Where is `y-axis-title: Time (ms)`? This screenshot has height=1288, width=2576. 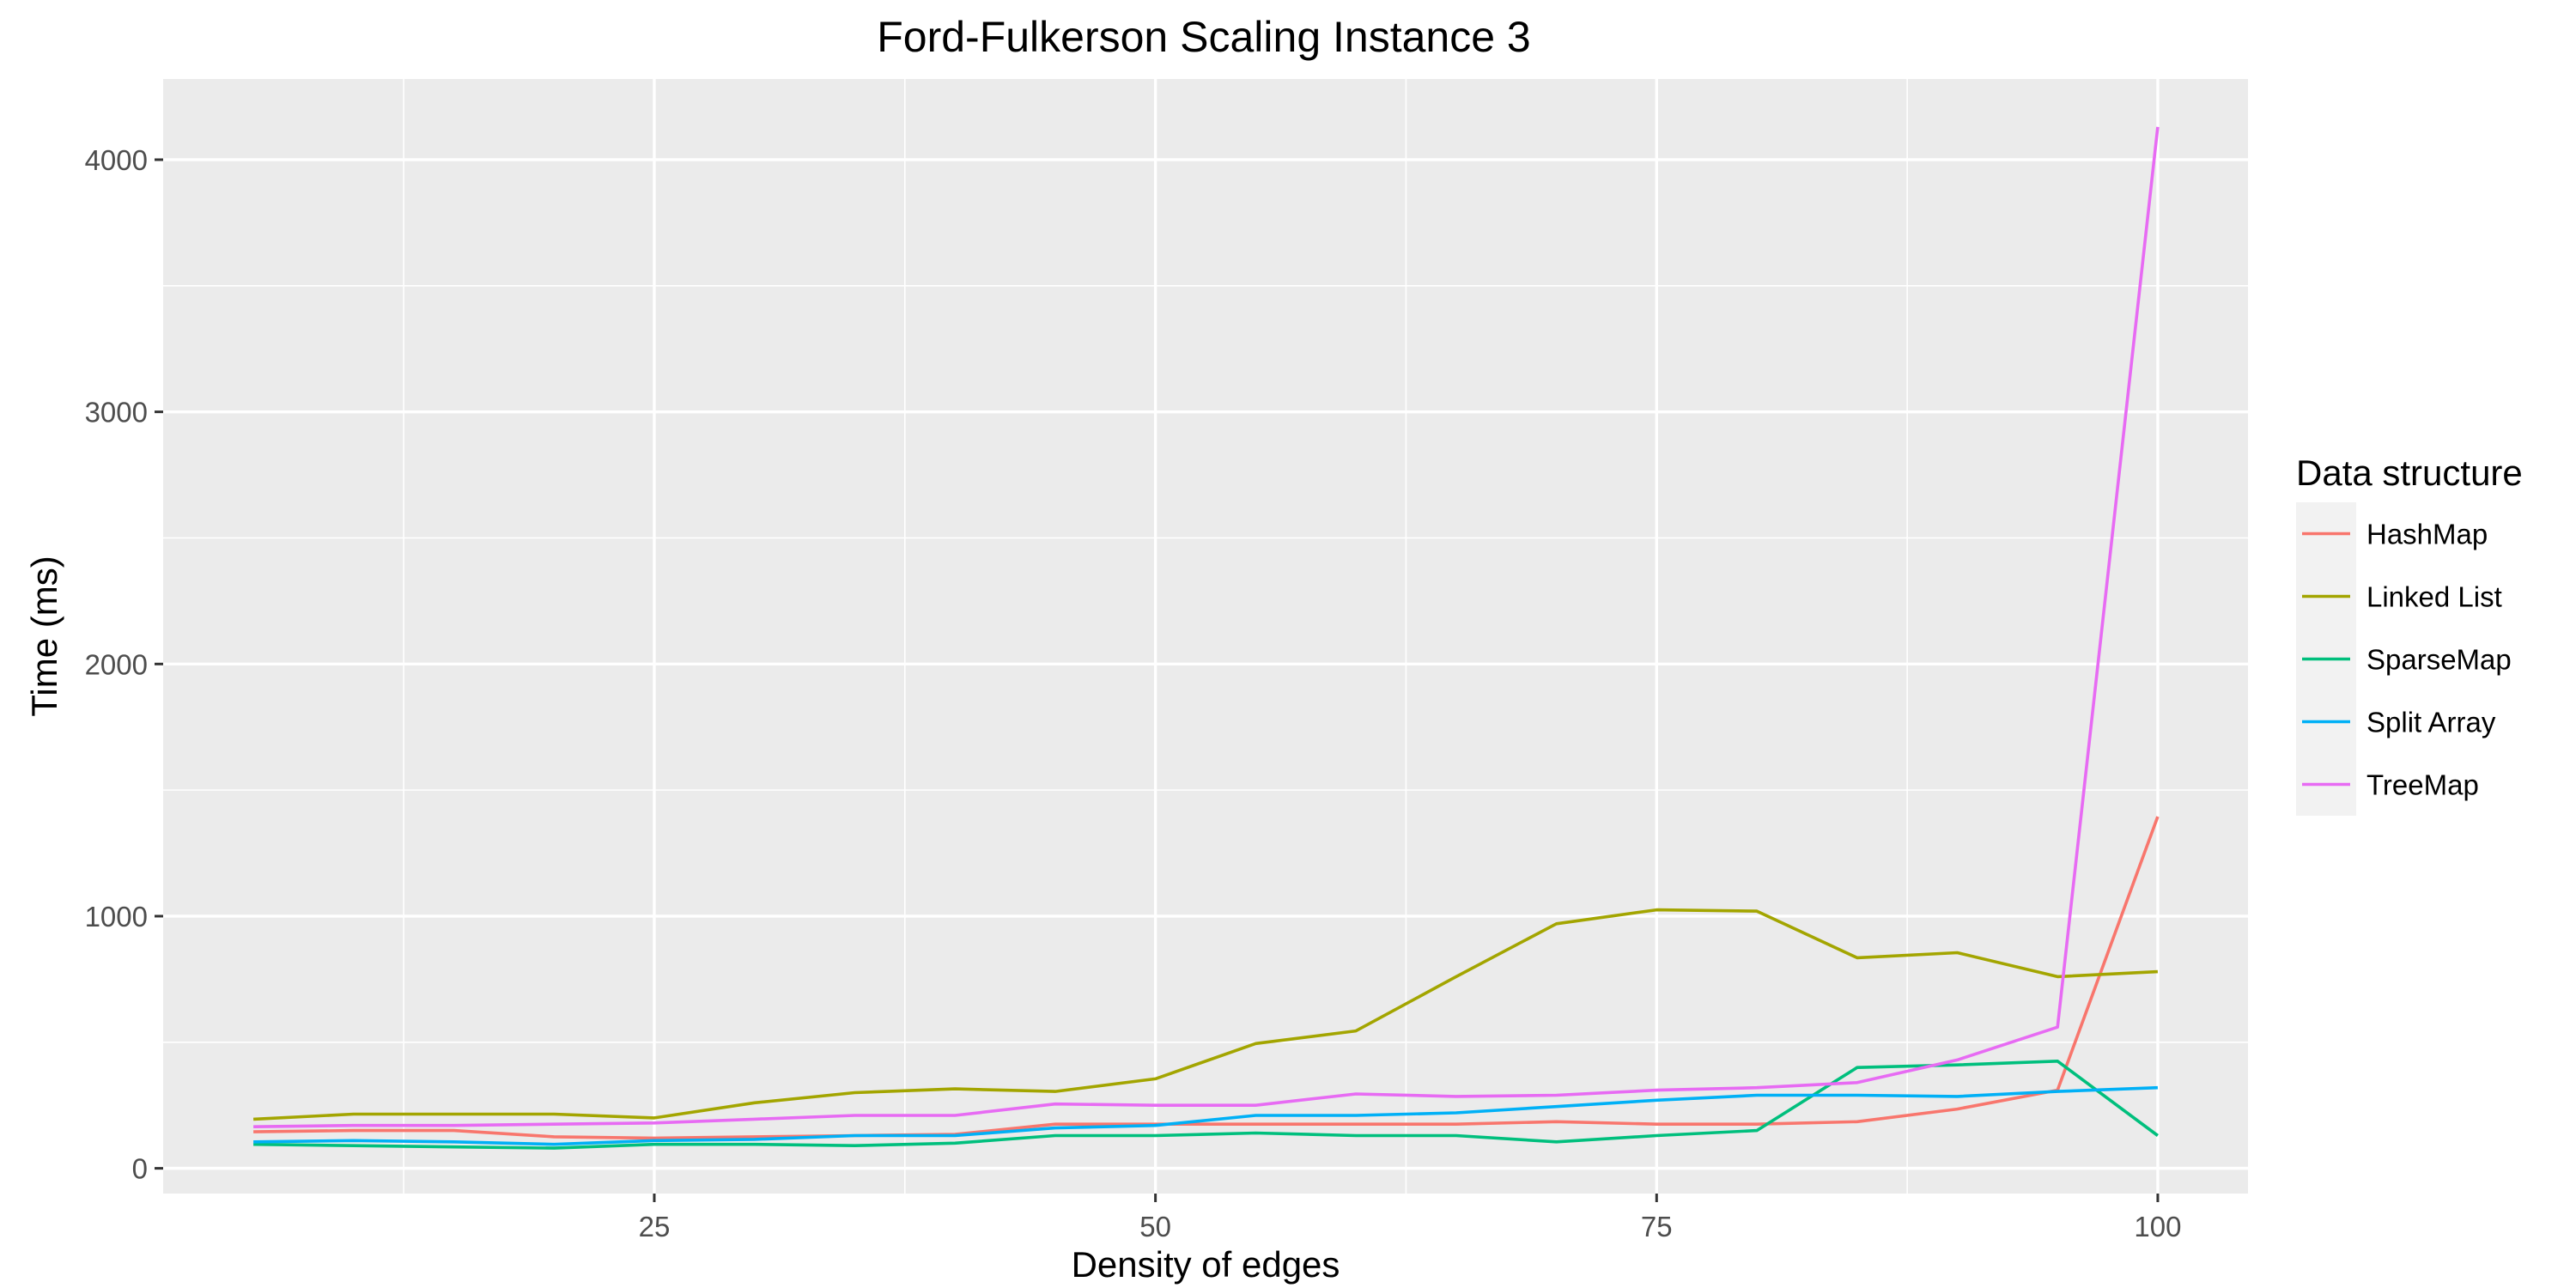 y-axis-title: Time (ms) is located at coordinates (44, 636).